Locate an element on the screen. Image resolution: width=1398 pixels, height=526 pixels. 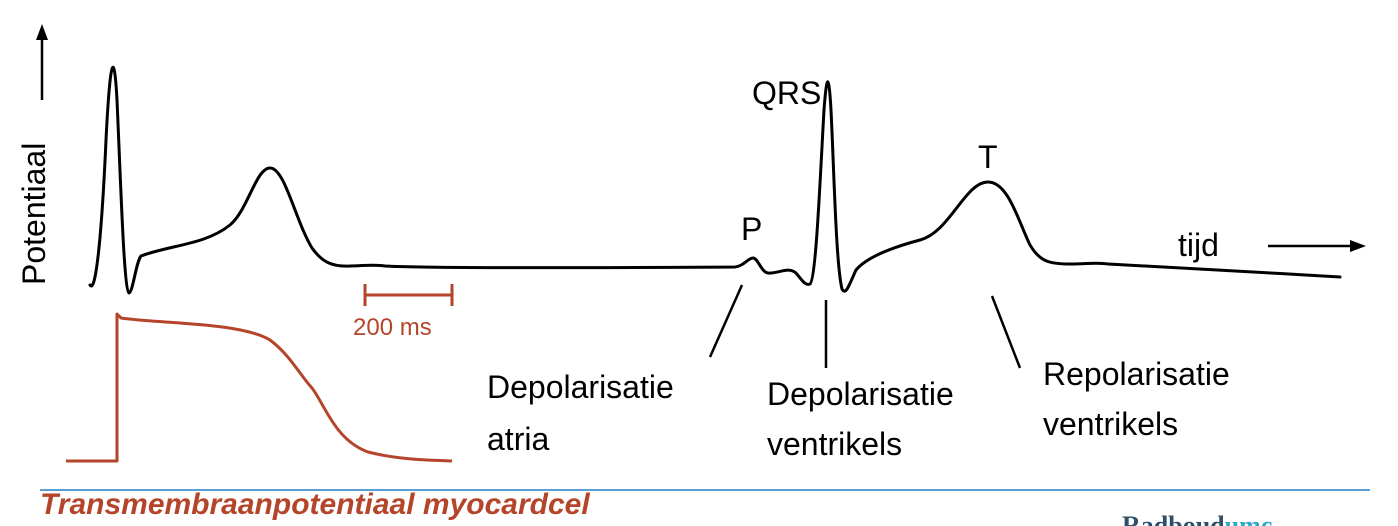
atria-pointer-line is located at coordinates (726, 321).